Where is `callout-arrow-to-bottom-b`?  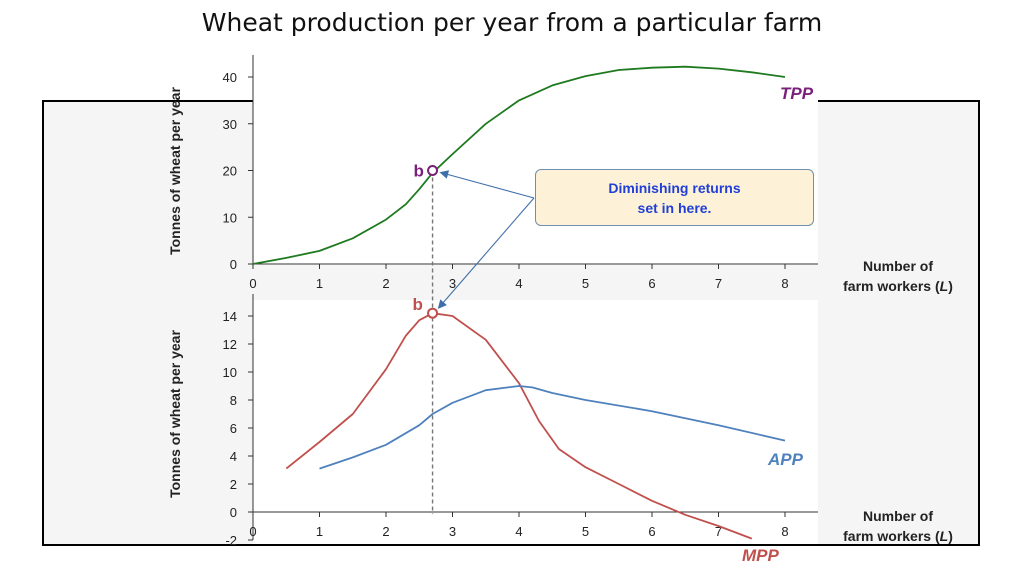
callout-arrow-to-bottom-b is located at coordinates (486, 253).